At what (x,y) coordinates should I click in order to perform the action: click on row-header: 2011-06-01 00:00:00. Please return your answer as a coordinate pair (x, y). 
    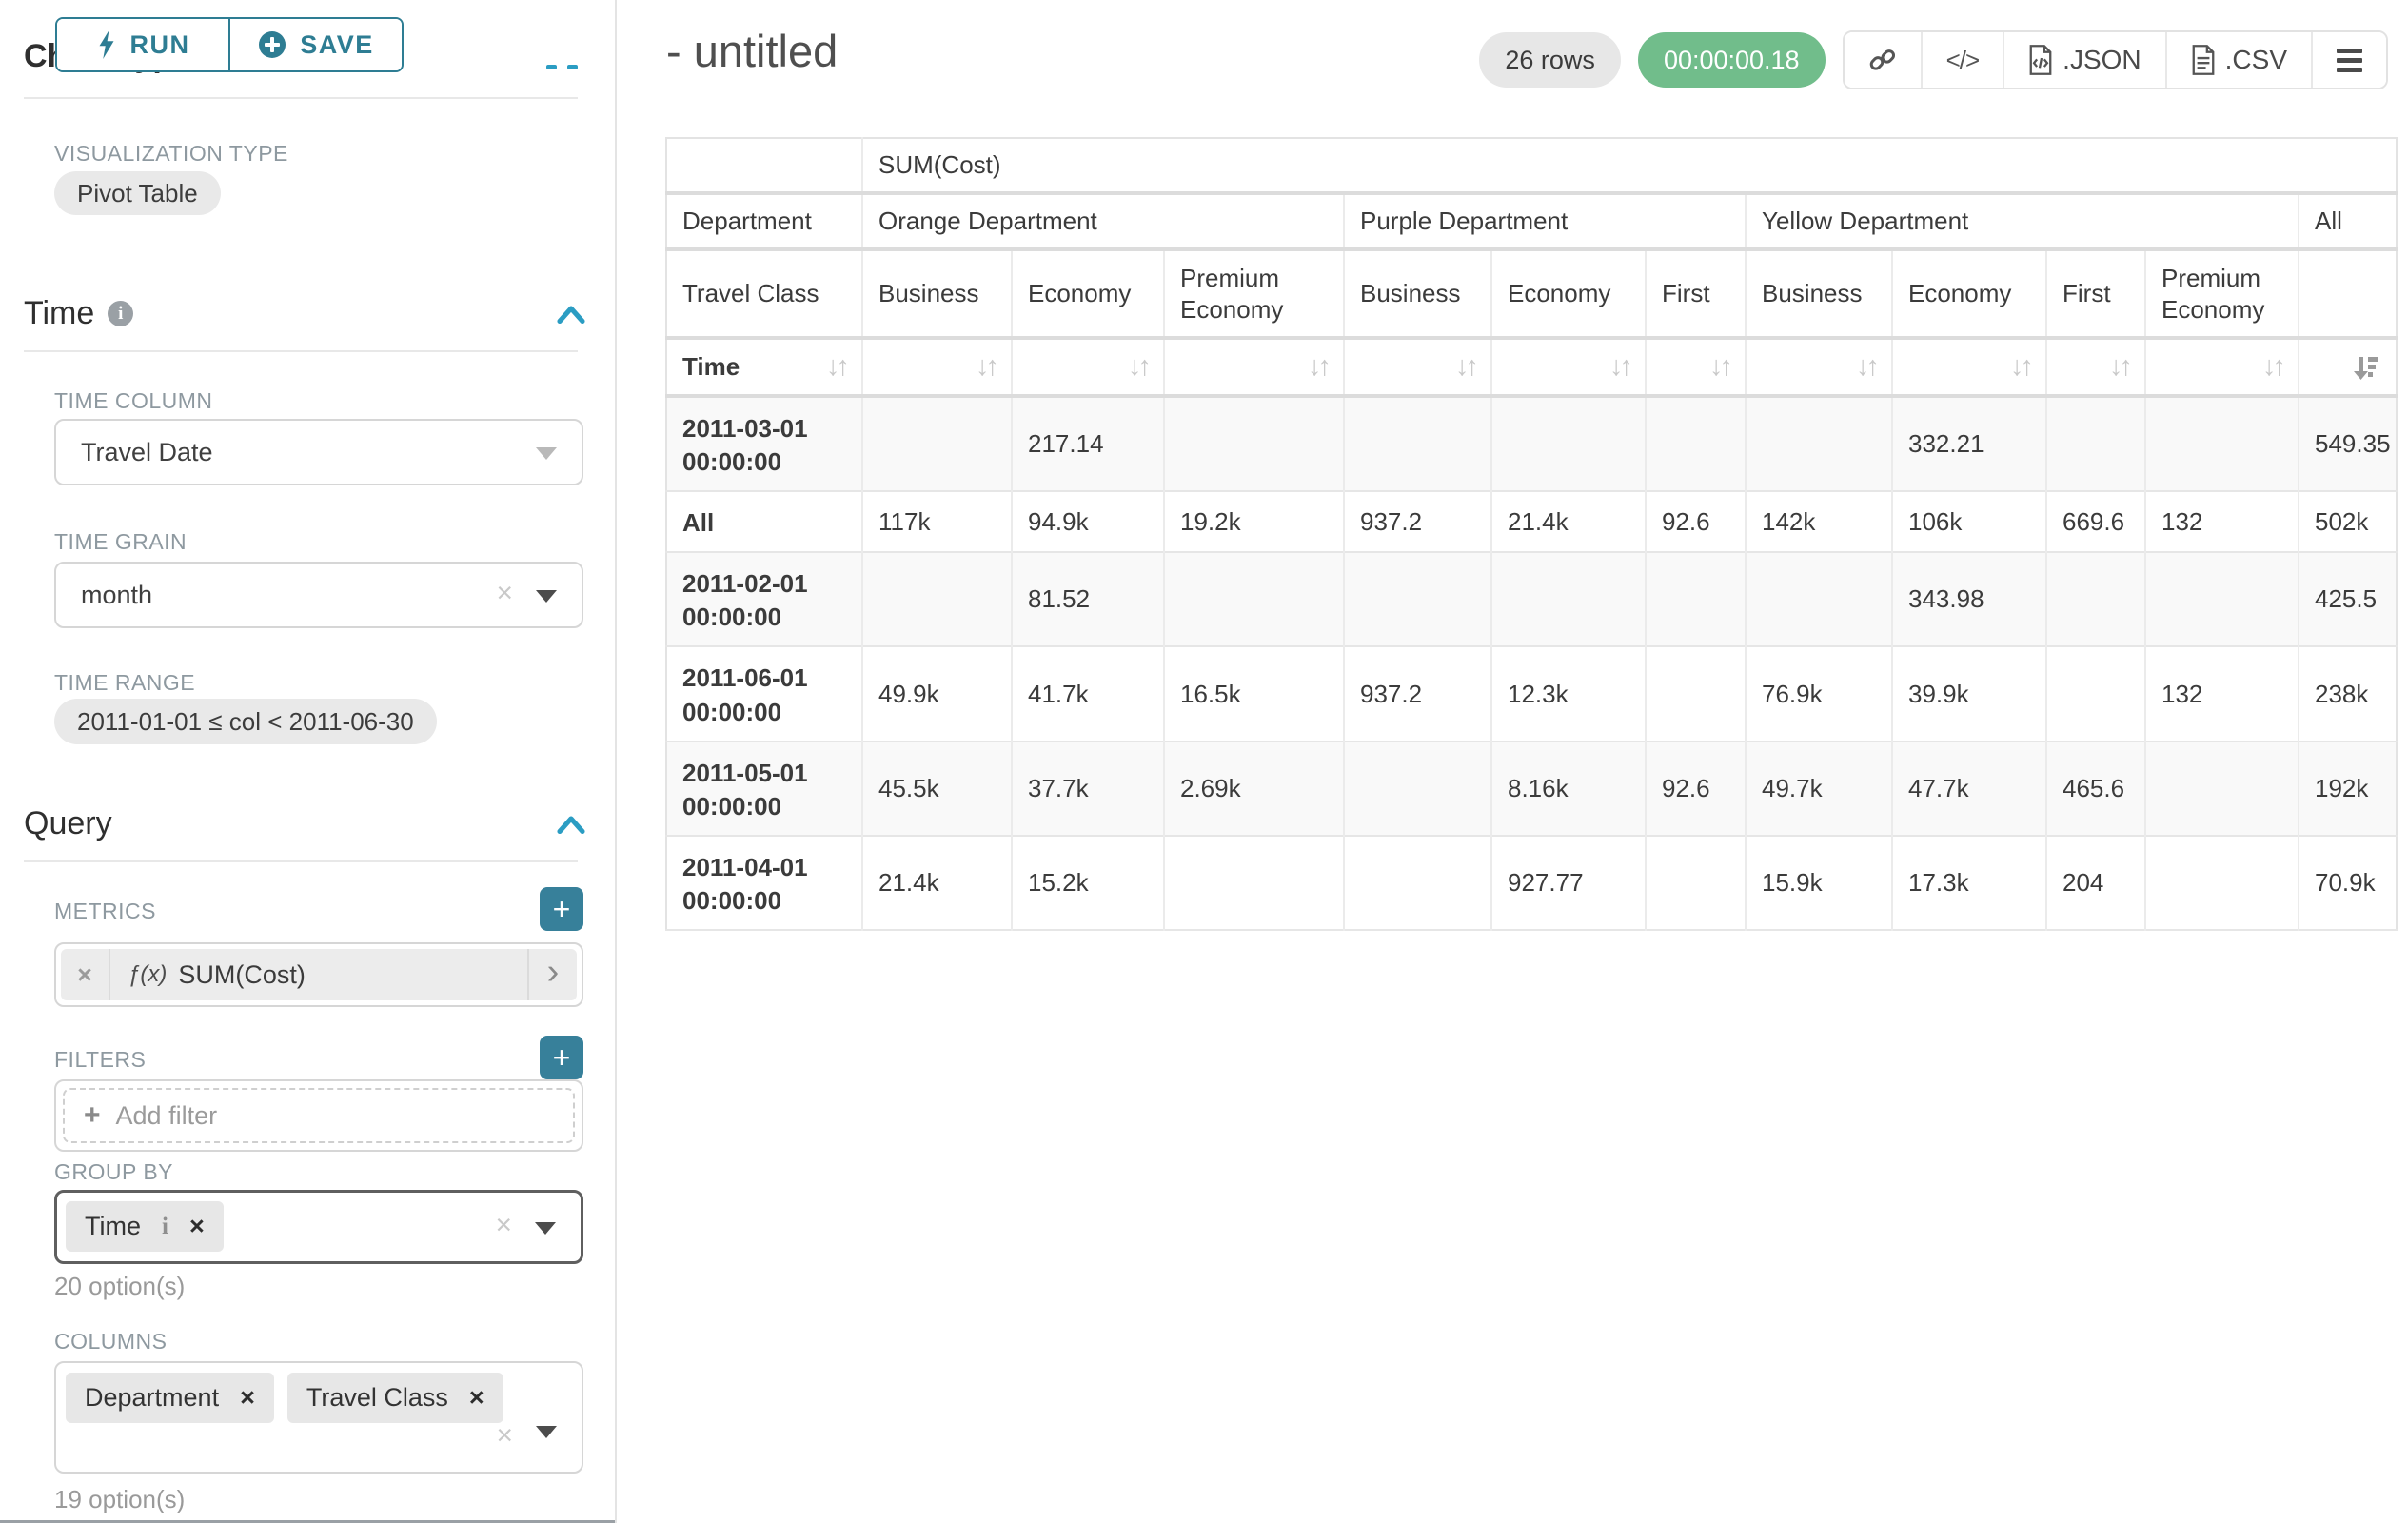
    Looking at the image, I should click on (745, 695).